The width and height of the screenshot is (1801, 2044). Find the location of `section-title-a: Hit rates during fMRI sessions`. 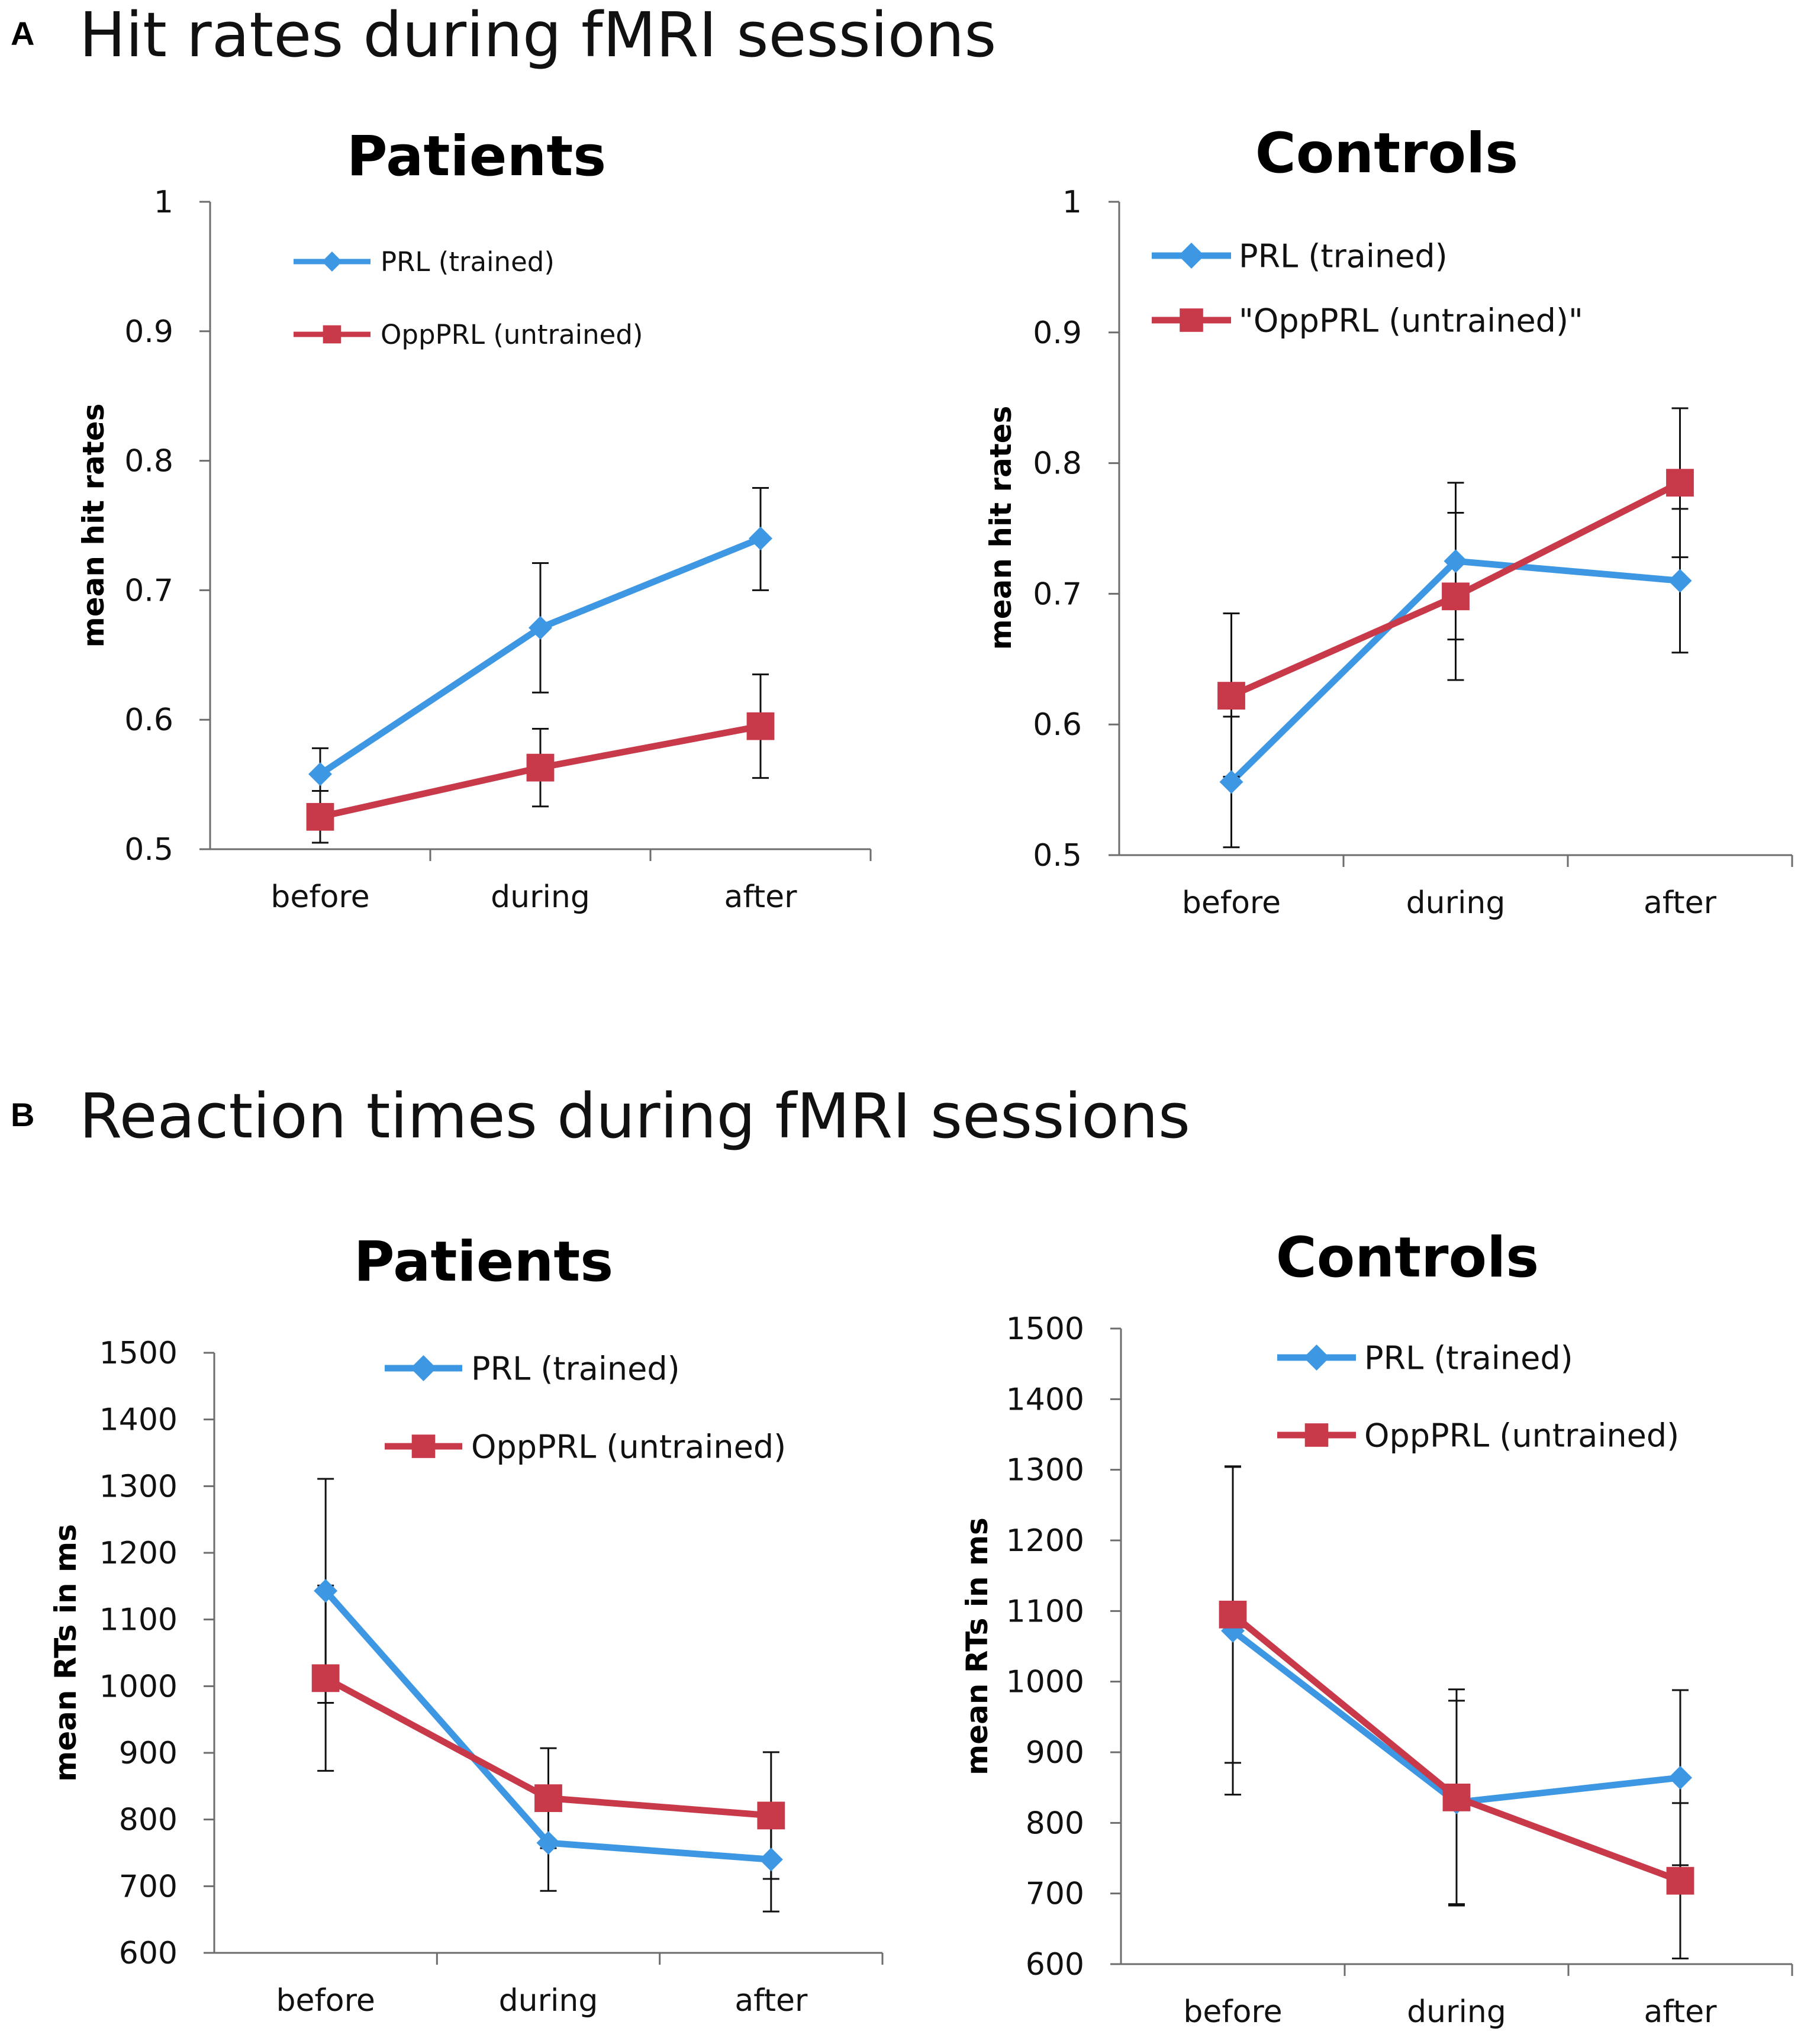

section-title-a: Hit rates during fMRI sessions is located at coordinates (538, 35).